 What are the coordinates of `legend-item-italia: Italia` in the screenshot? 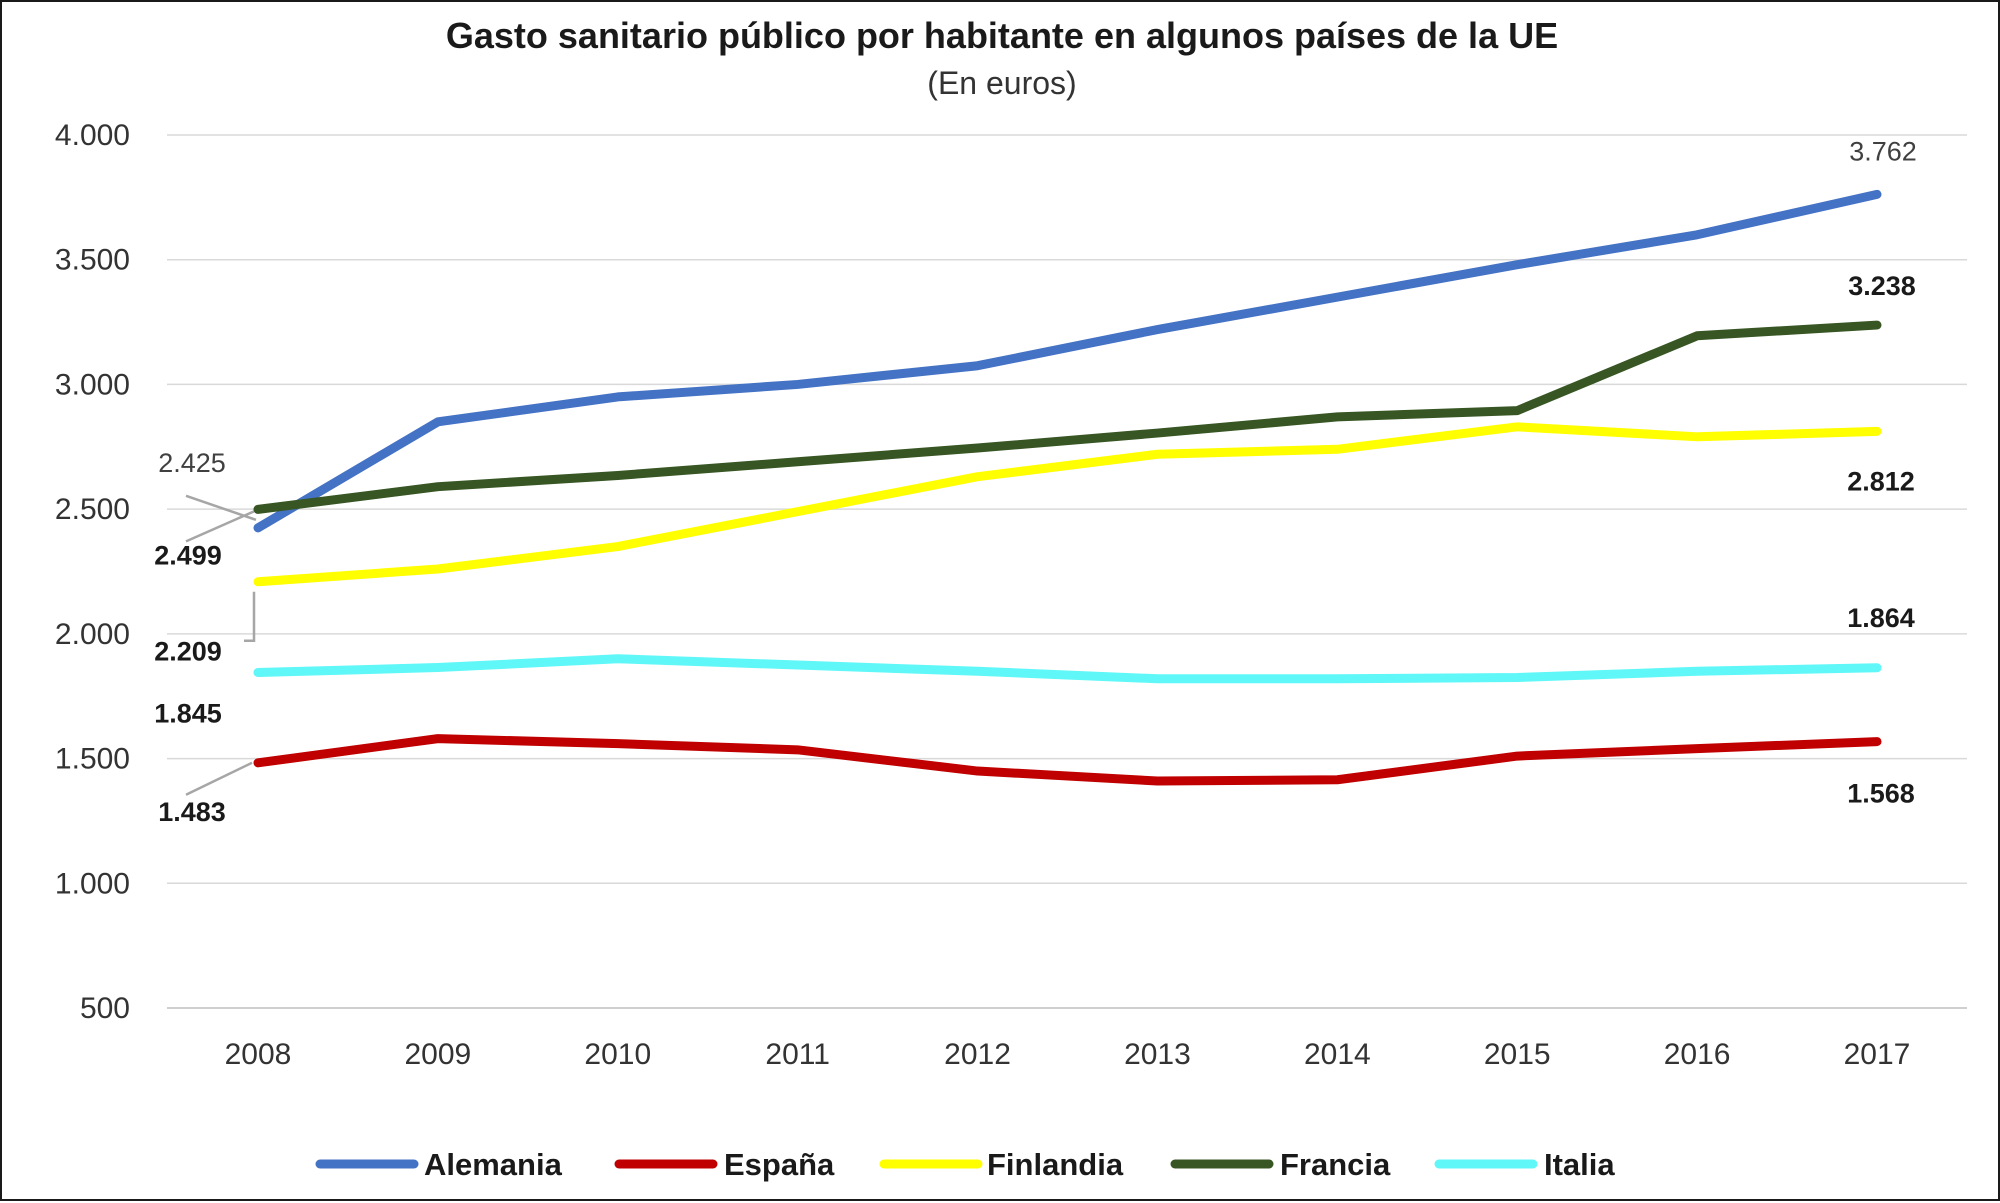 It's located at (1524, 1164).